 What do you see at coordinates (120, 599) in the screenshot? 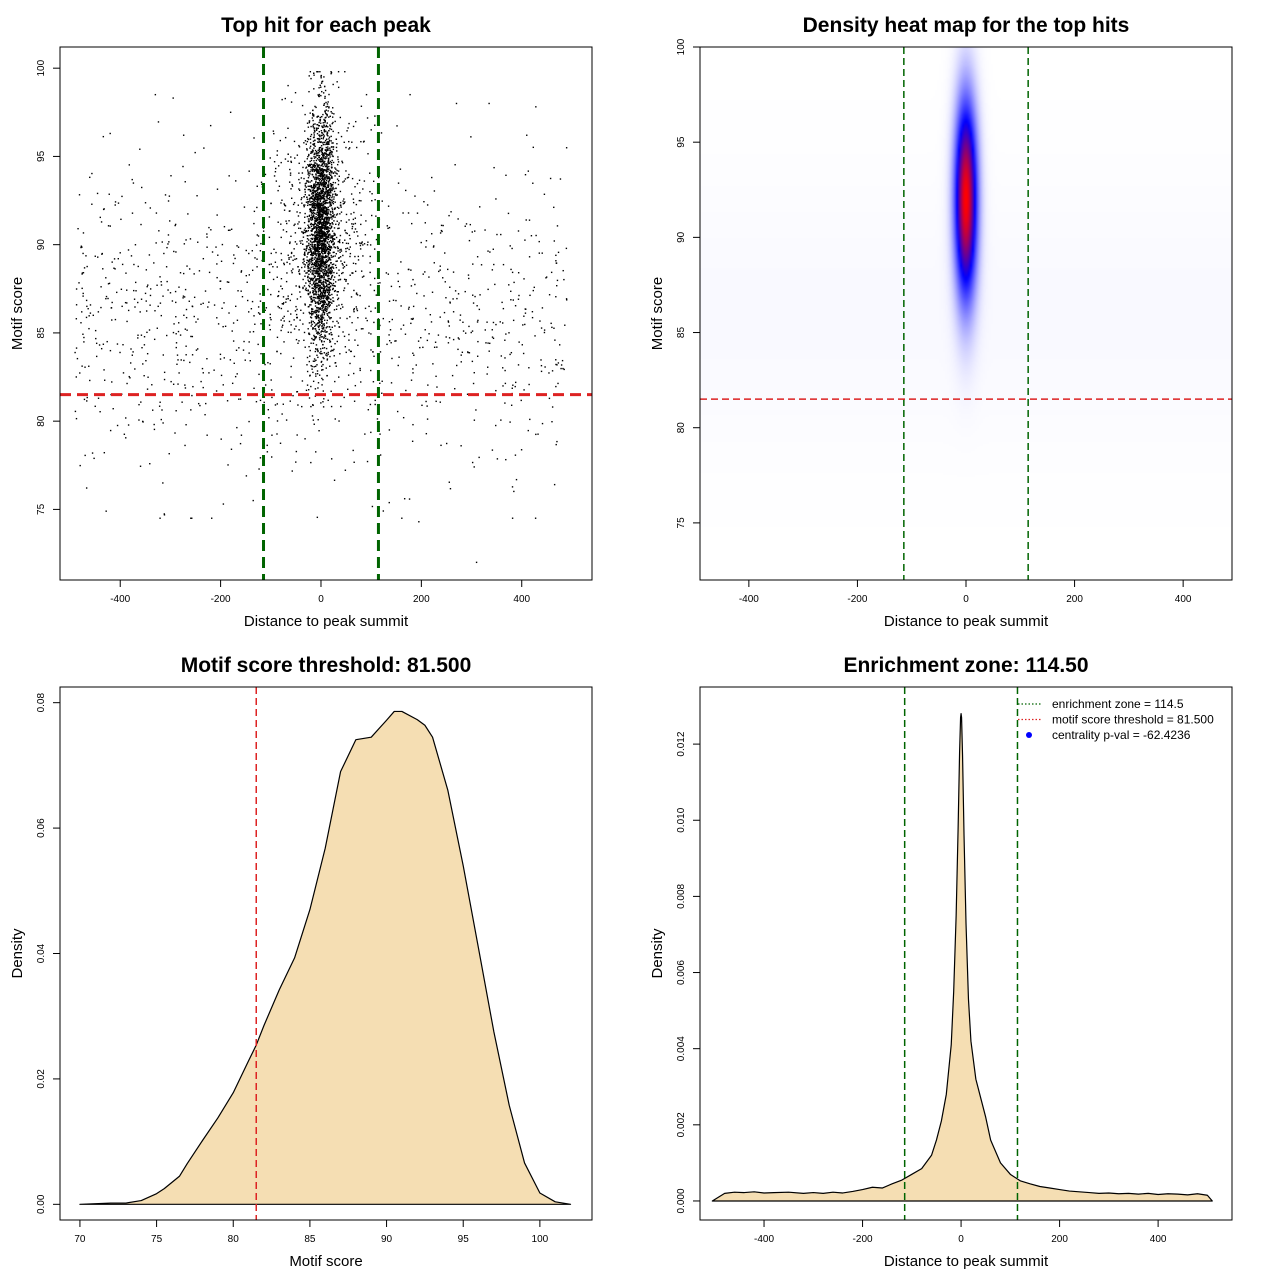
I see `x-tick-label: -400` at bounding box center [120, 599].